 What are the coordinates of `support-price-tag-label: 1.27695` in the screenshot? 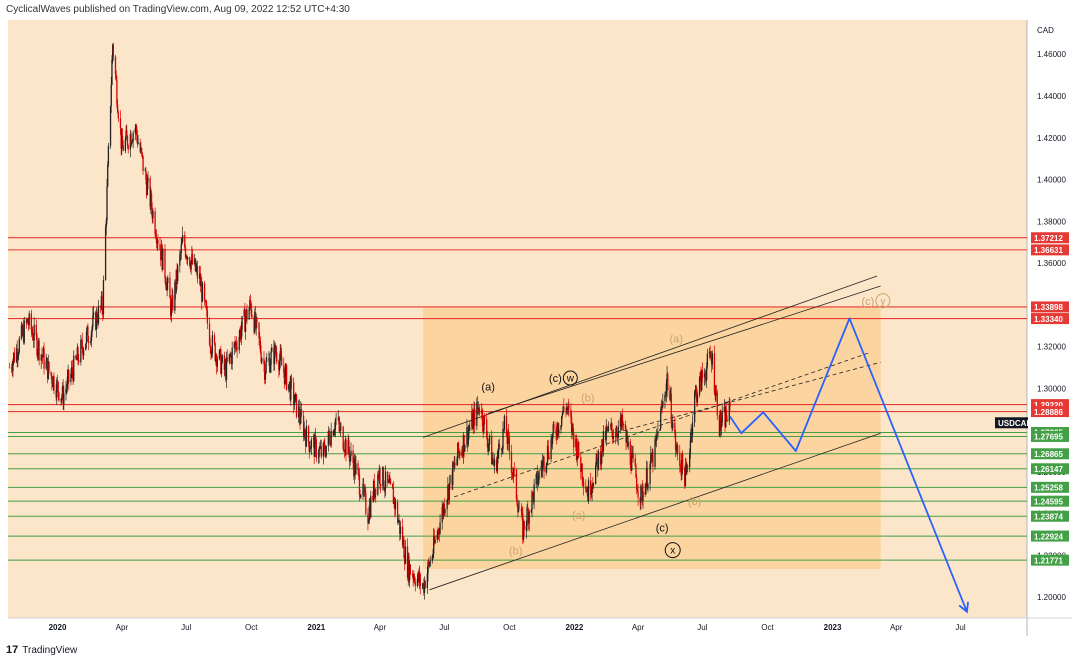 It's located at (1048, 437).